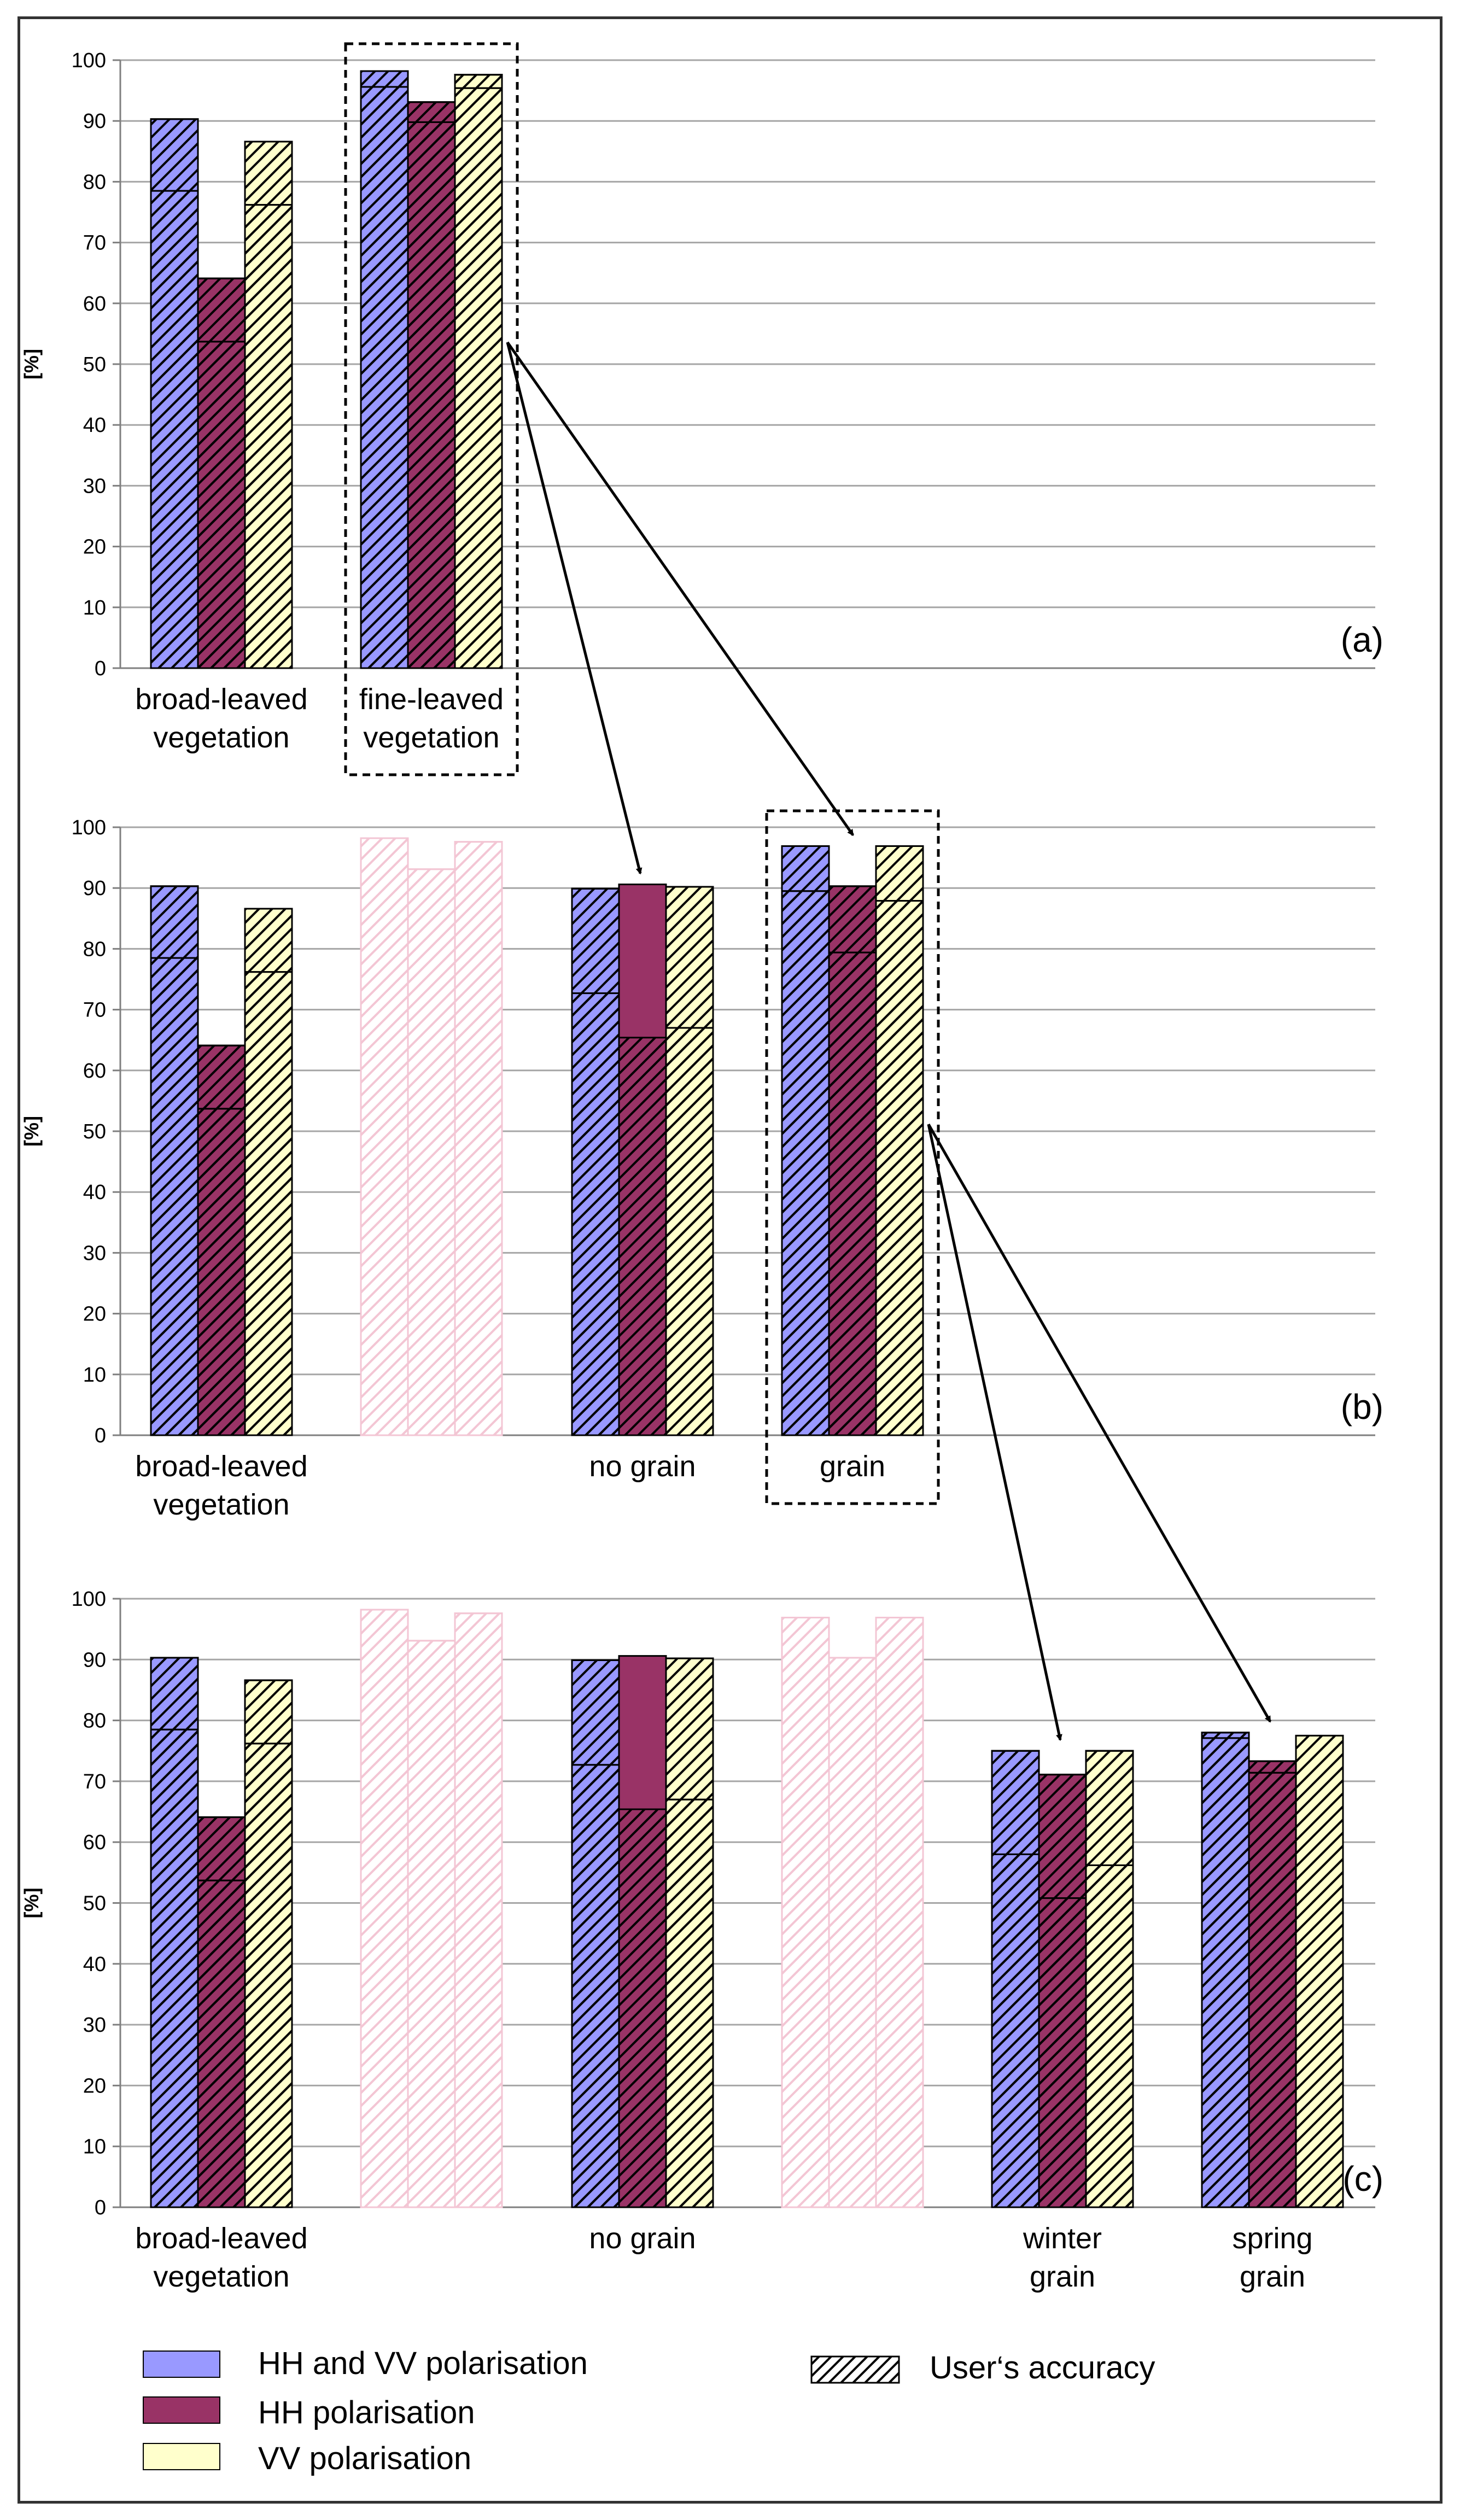  I want to click on panel-label: (c), so click(1362, 2179).